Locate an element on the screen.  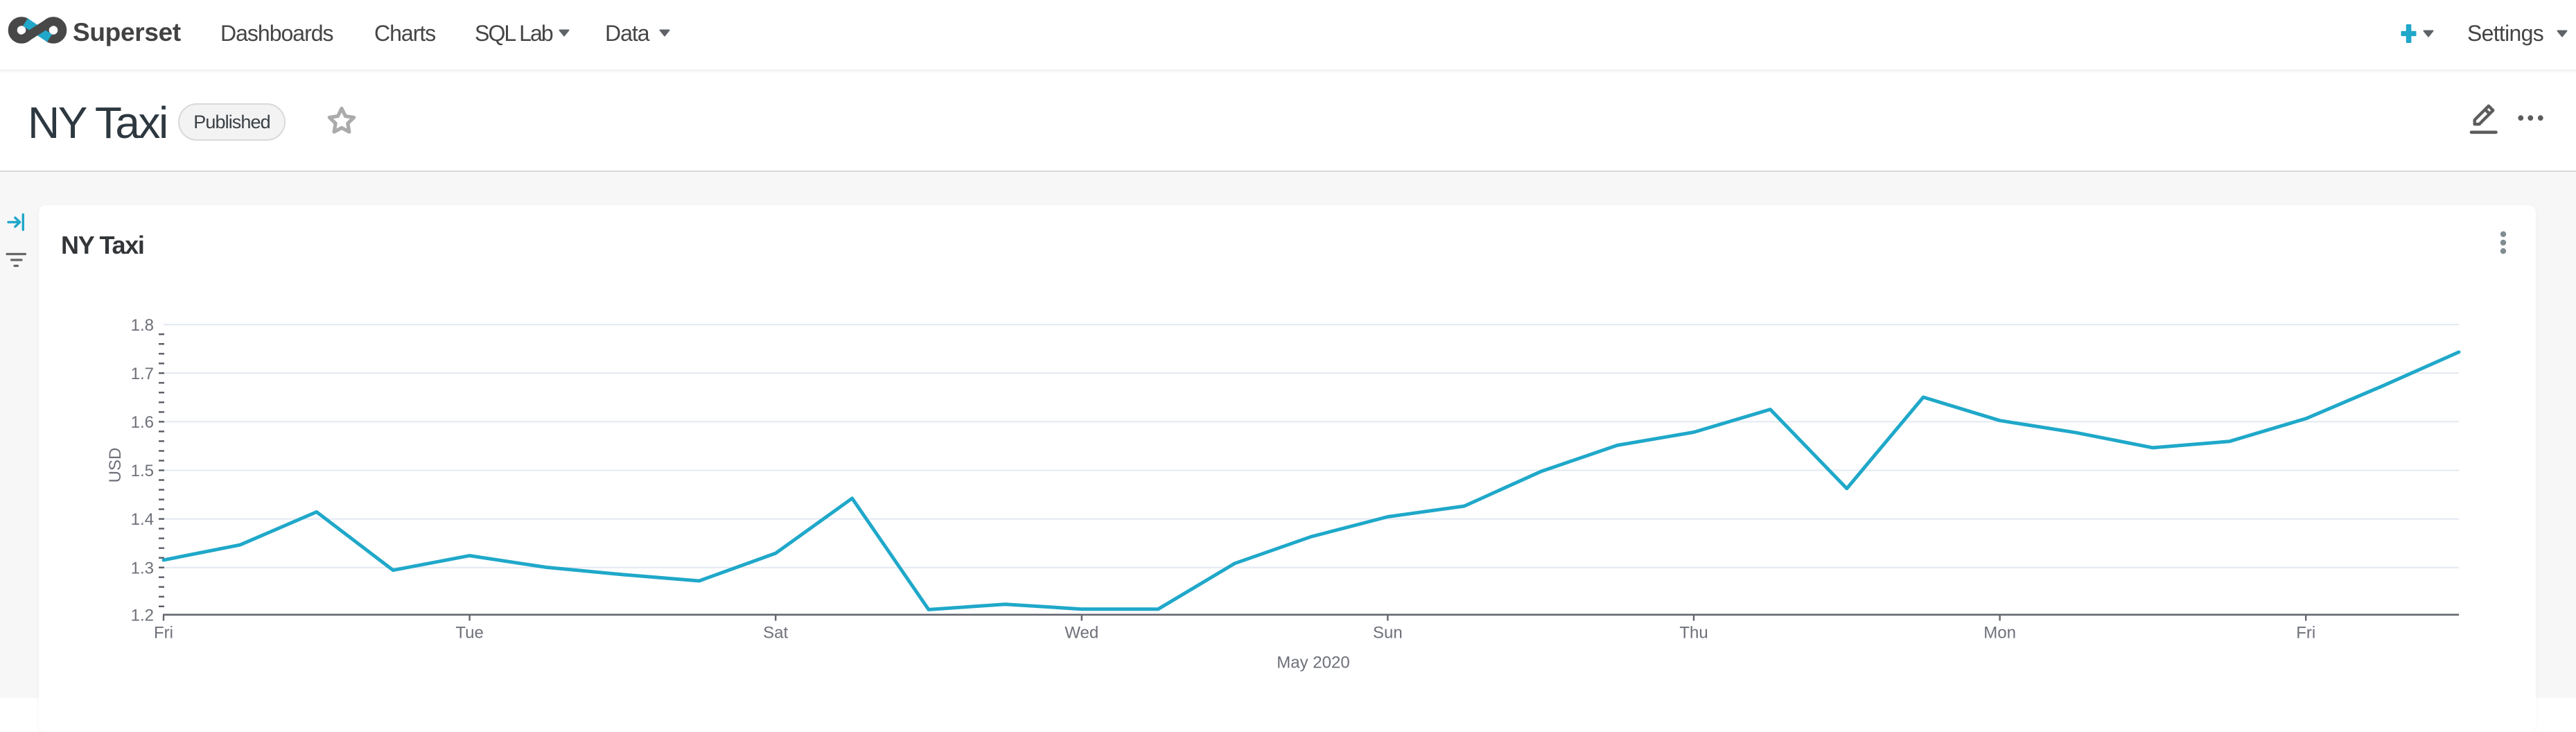
svg-text: Wed is located at coordinates (1081, 633).